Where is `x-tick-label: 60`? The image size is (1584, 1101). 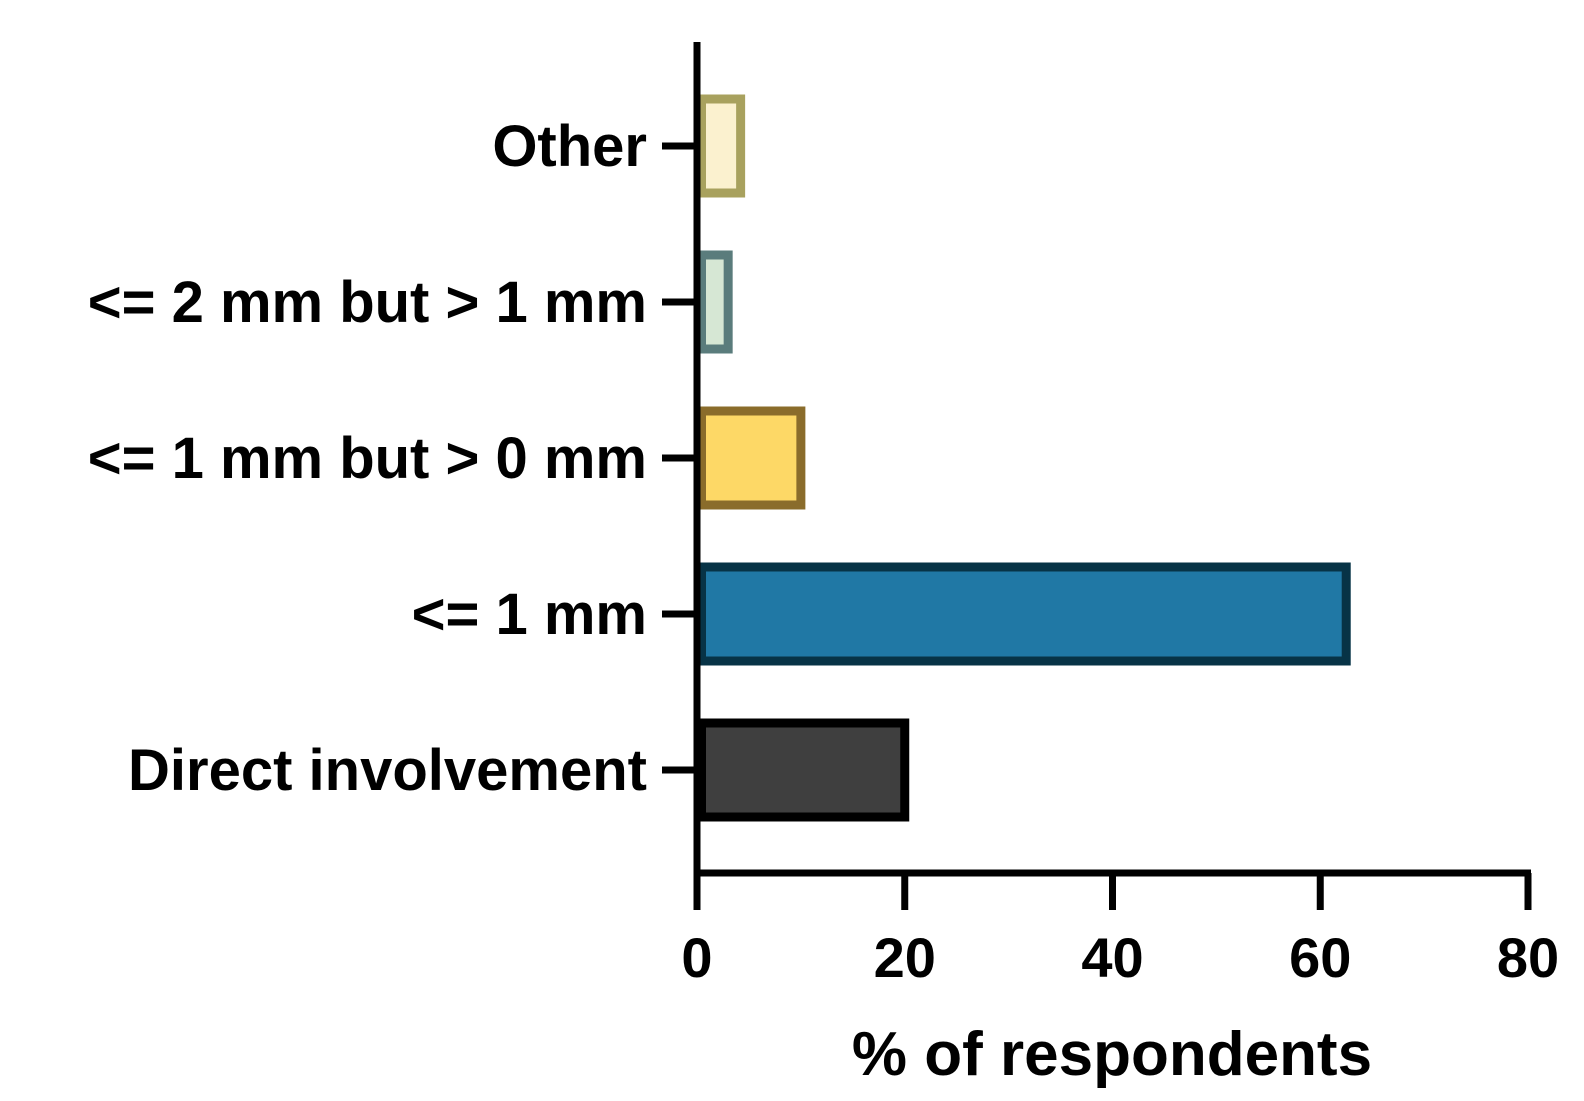 x-tick-label: 60 is located at coordinates (1320, 957).